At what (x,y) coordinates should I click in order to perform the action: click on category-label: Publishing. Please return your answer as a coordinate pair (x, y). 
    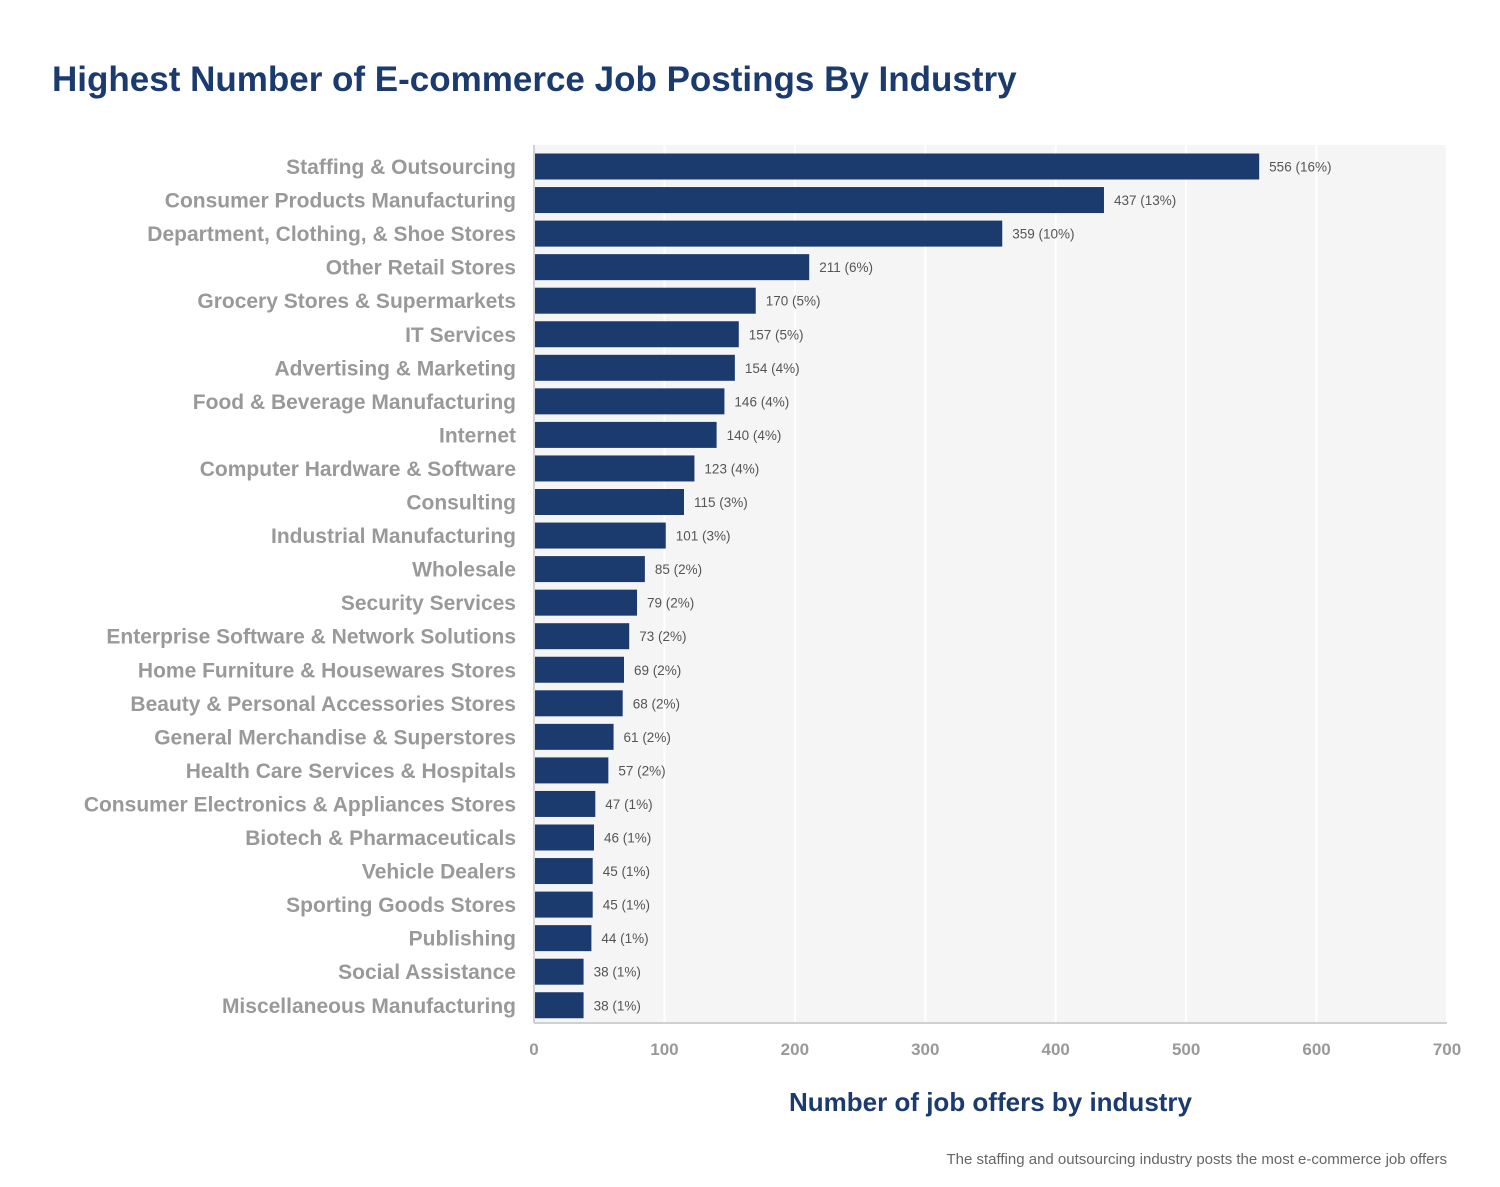
    Looking at the image, I should click on (462, 939).